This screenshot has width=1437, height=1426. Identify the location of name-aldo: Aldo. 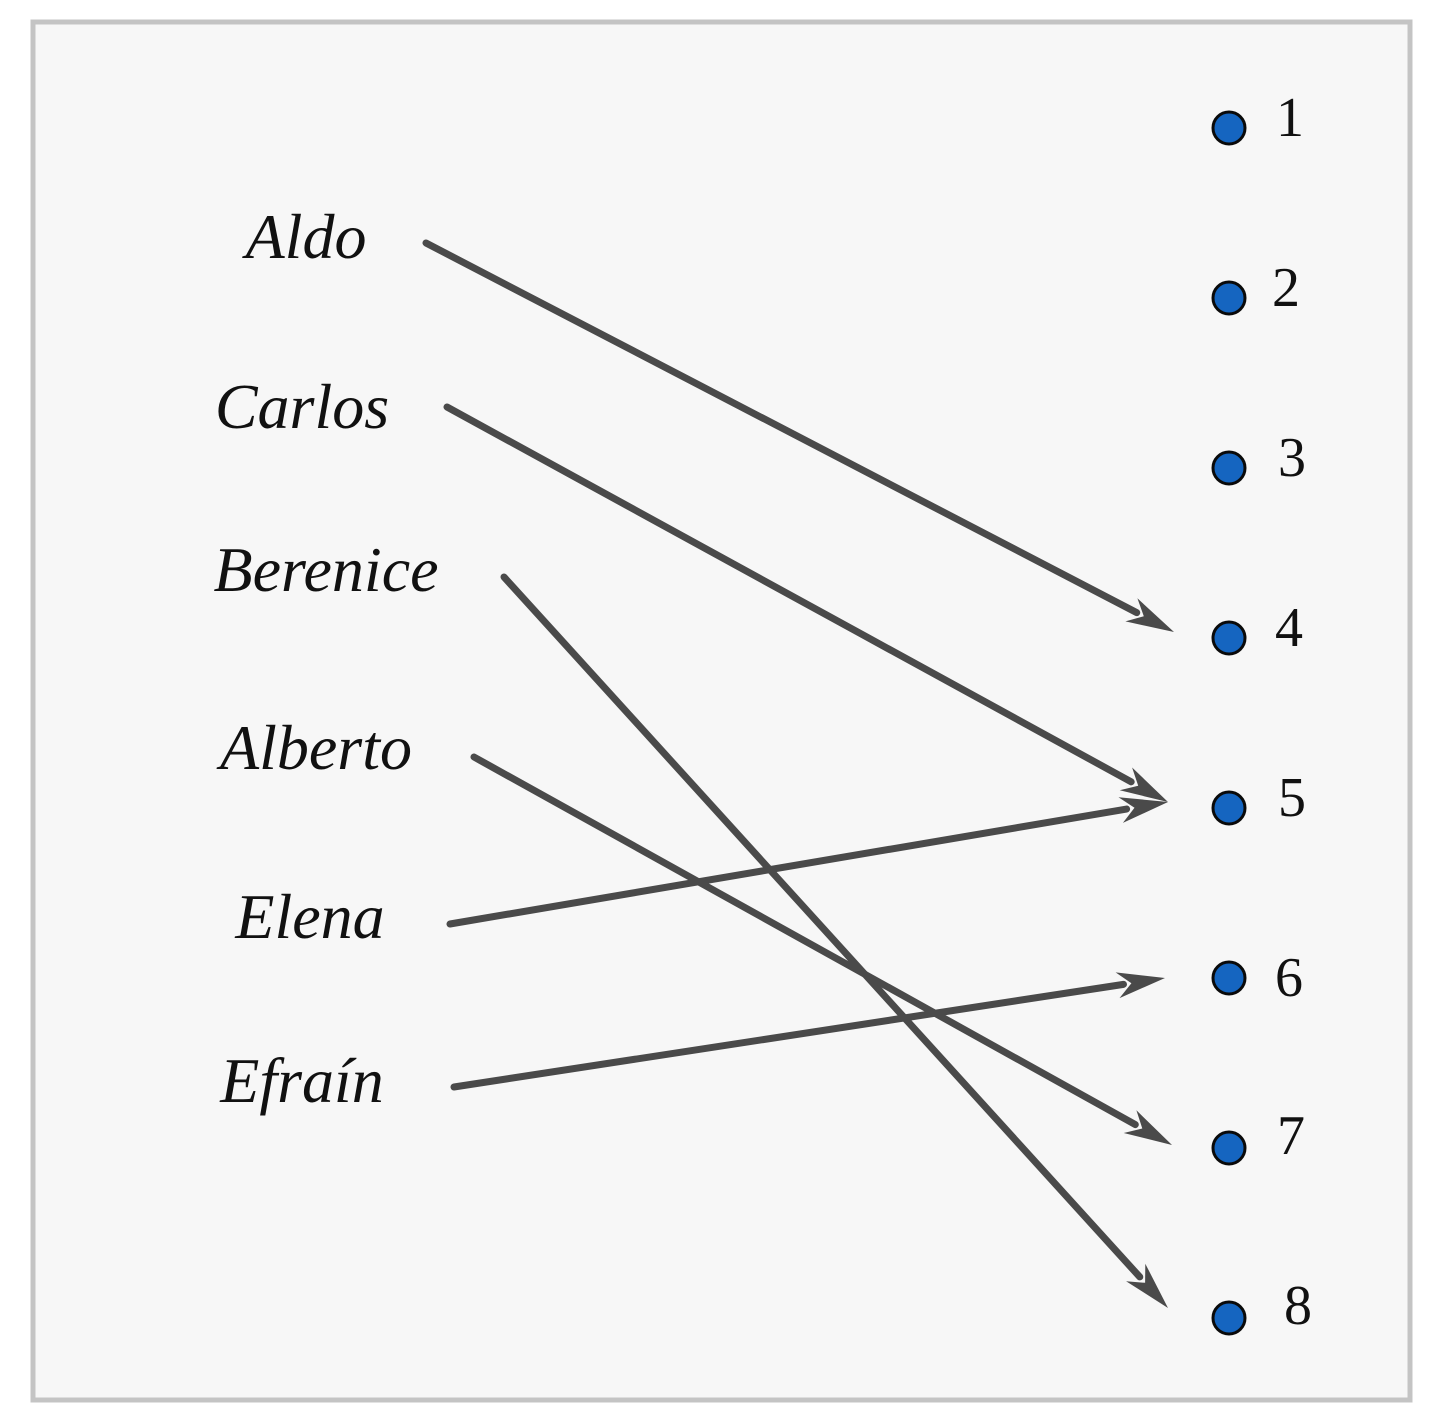
(304, 236).